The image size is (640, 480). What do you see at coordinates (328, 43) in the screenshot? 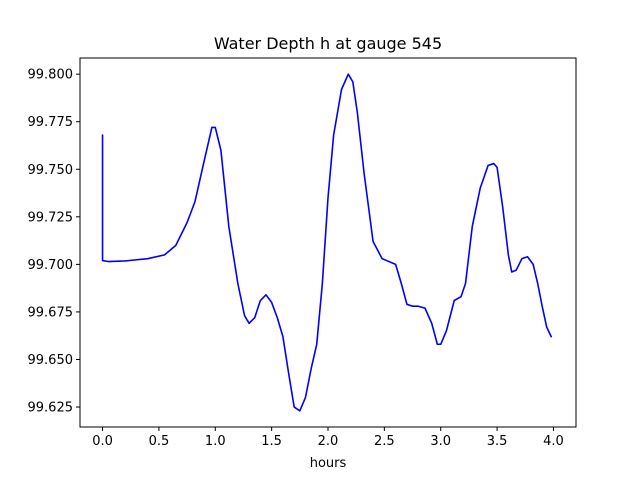
I see `chart-title: Water Depth h at gauge 545` at bounding box center [328, 43].